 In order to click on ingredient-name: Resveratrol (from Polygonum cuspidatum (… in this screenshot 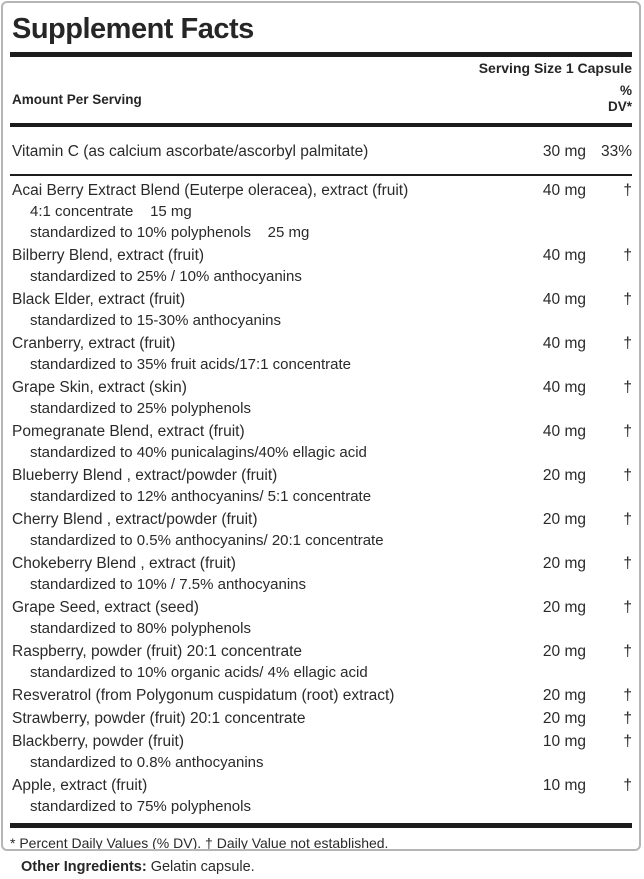, I will do `click(203, 696)`.